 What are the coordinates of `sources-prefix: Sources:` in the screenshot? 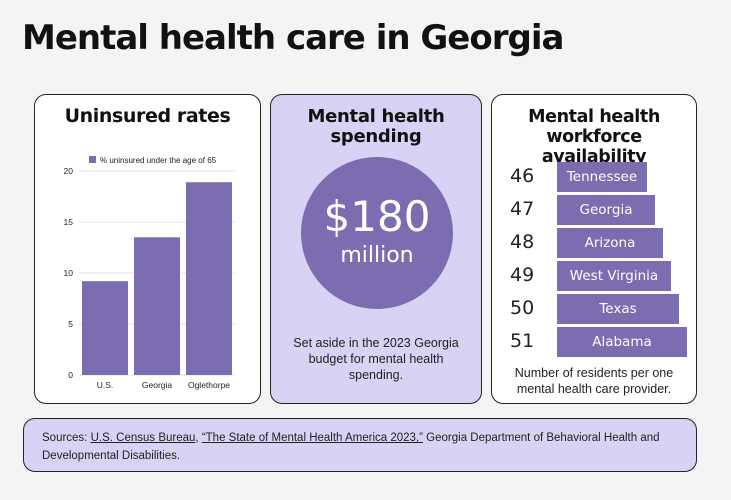 It's located at (66, 438).